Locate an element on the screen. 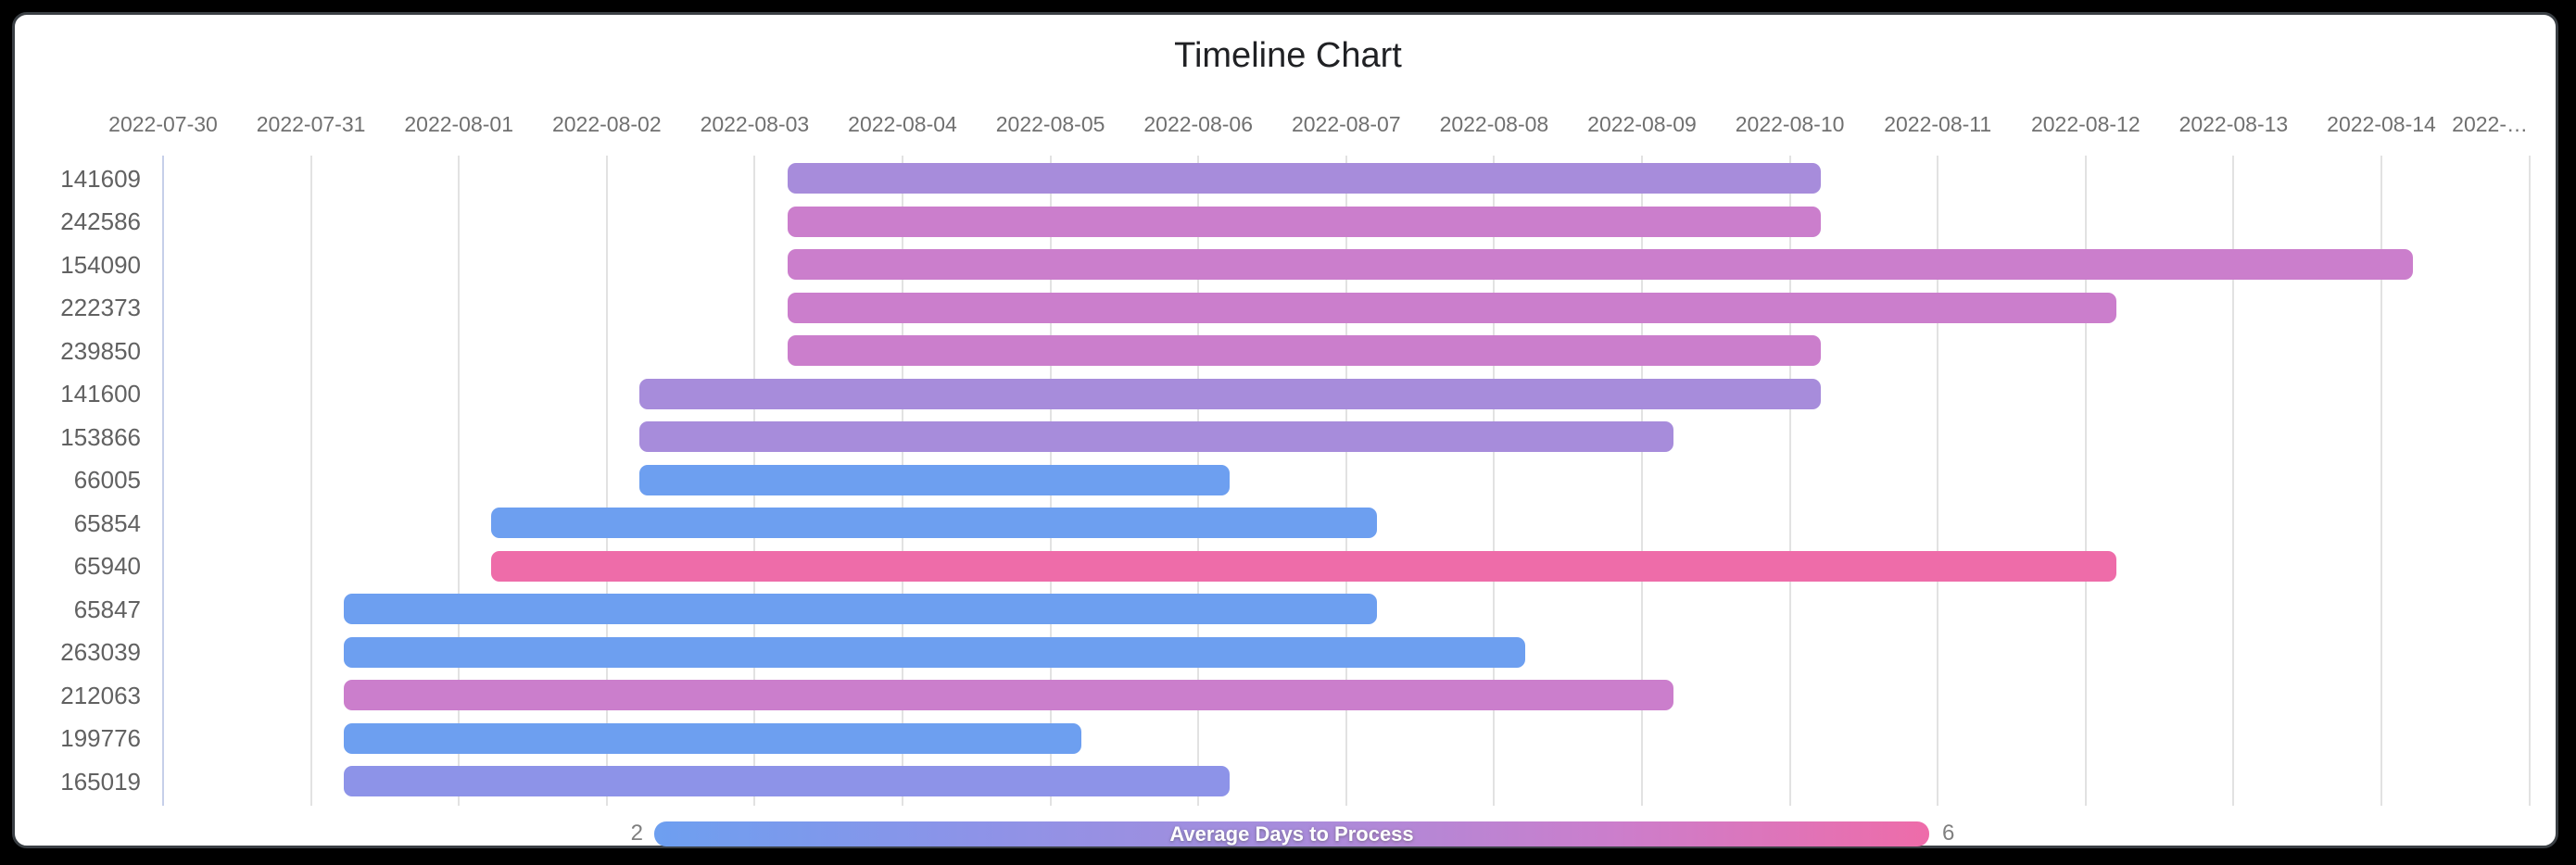 This screenshot has height=865, width=2576. colorbar-title: Average Days to Process is located at coordinates (1291, 833).